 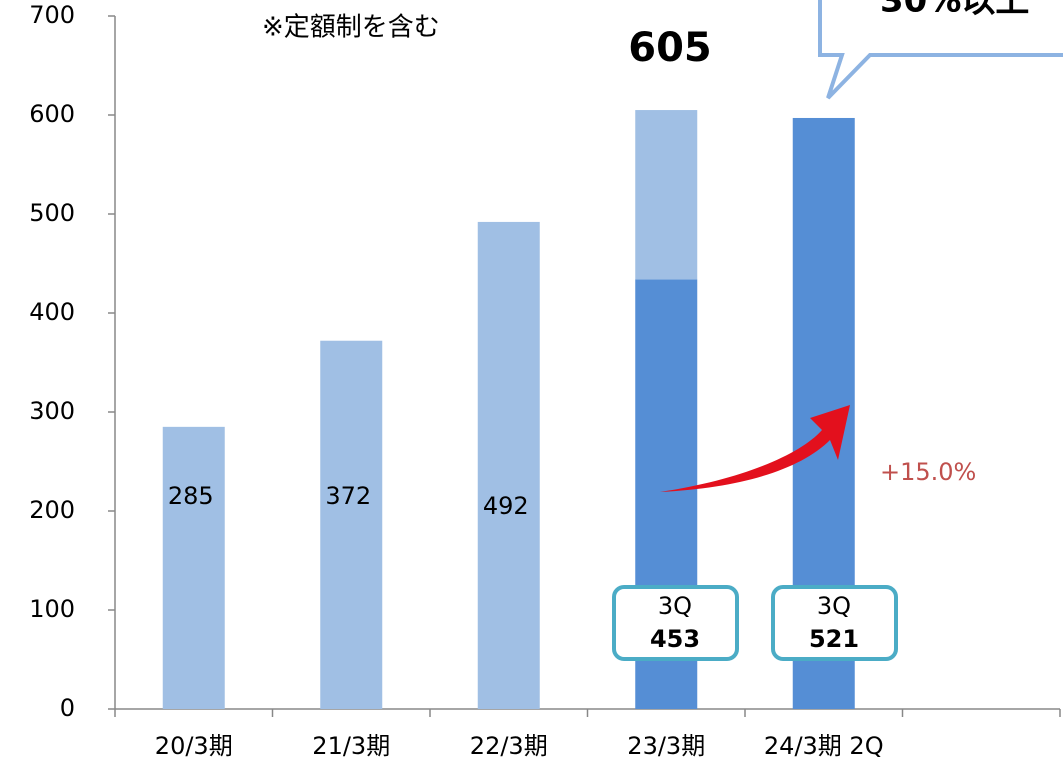 I want to click on y-tick-label: 100, so click(x=52, y=609).